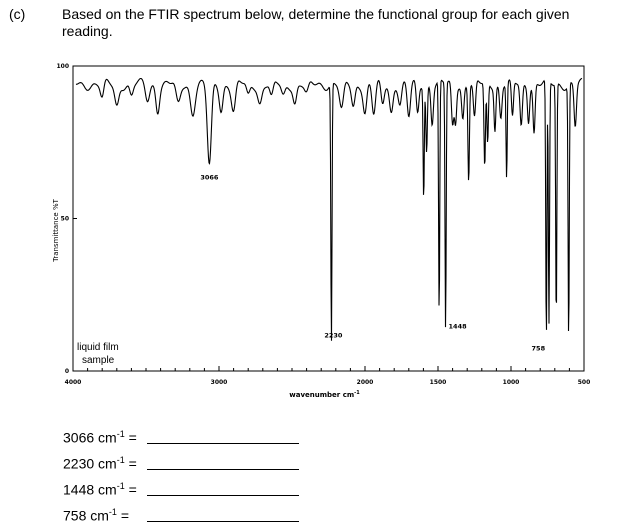 The image size is (617, 530). Describe the element at coordinates (65, 219) in the screenshot. I see `y-tick-label: 50` at that location.